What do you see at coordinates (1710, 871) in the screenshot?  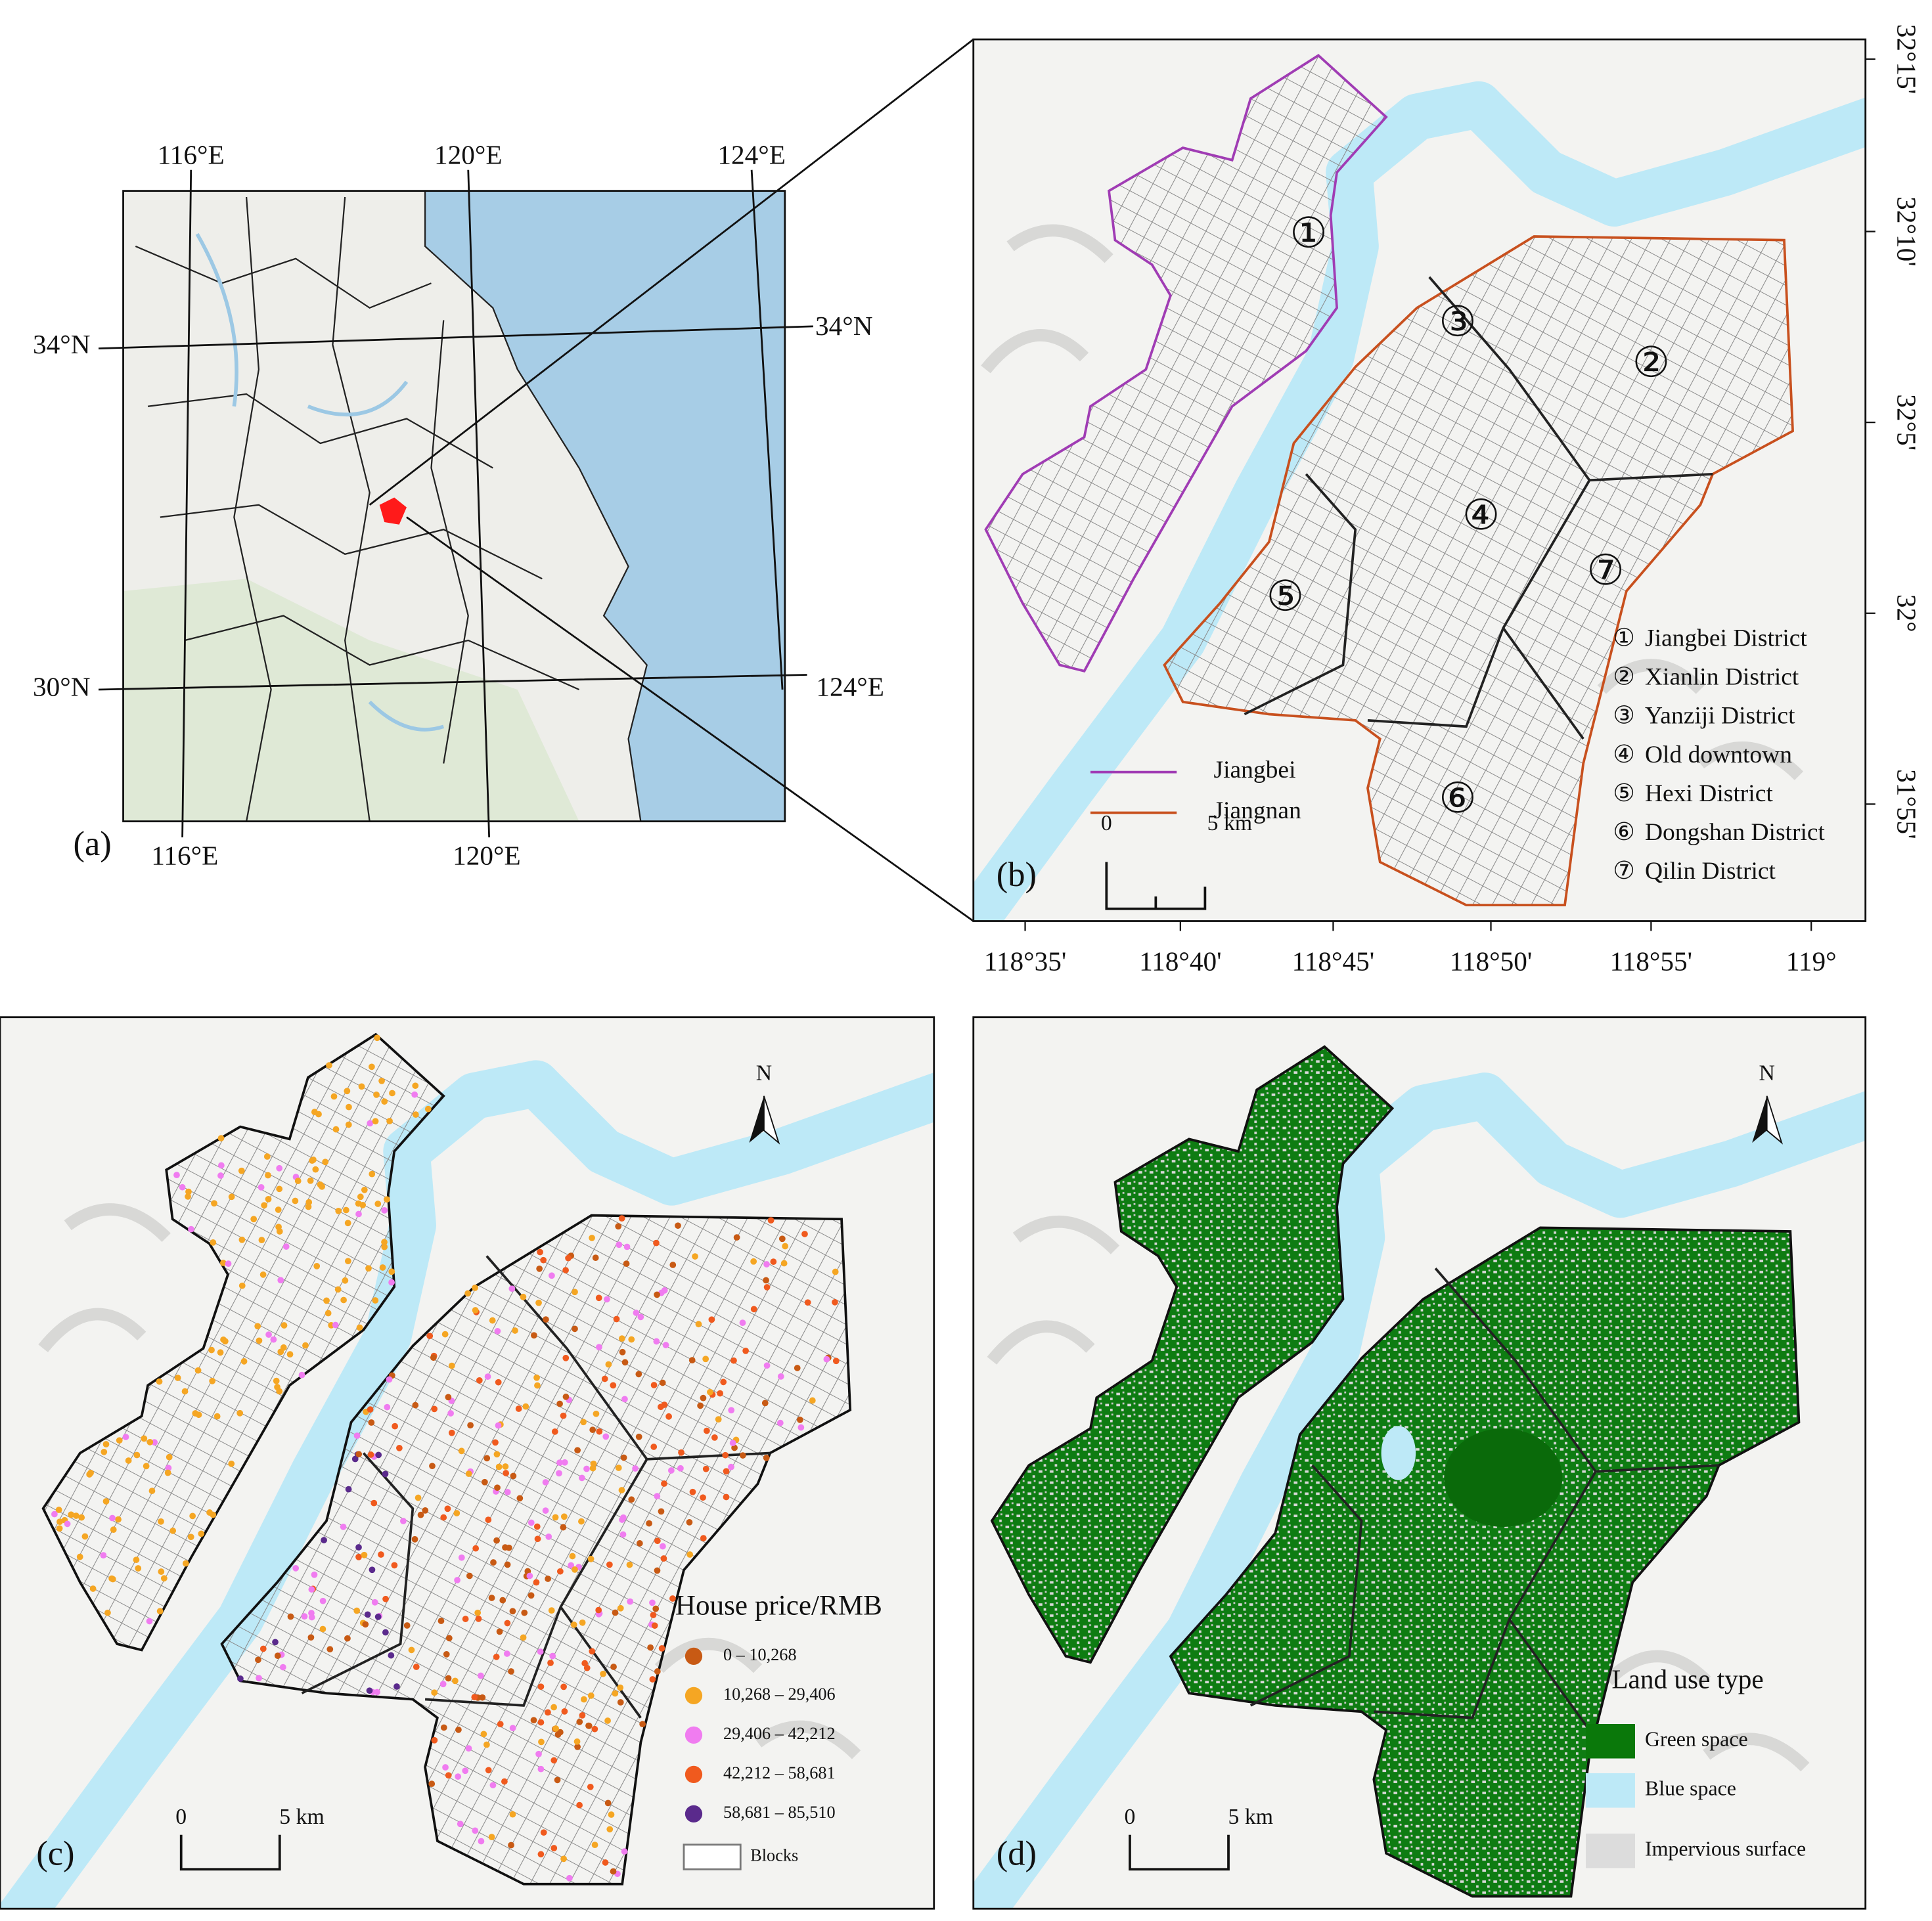 I see `legend-label: Qilin District` at bounding box center [1710, 871].